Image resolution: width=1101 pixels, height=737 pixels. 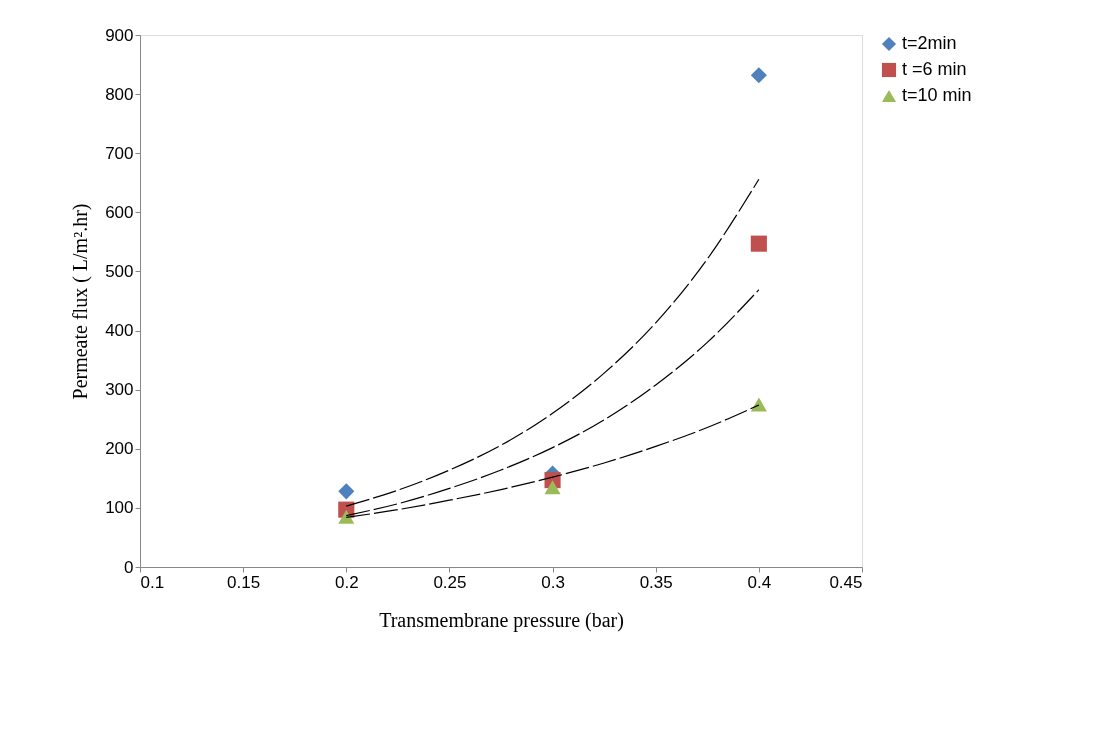 What do you see at coordinates (129, 567) in the screenshot?
I see `y-tick-label: 0` at bounding box center [129, 567].